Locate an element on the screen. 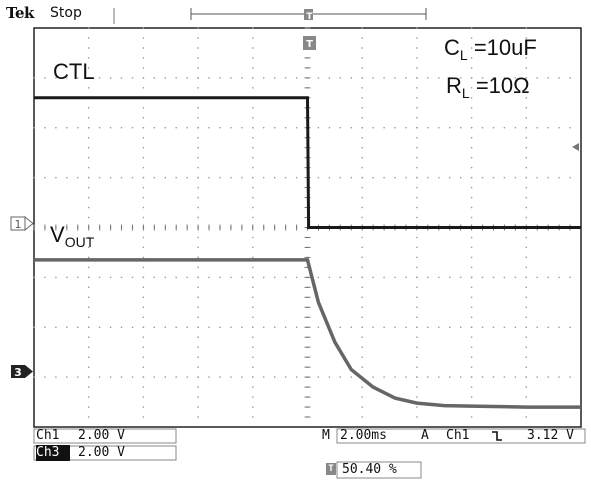 Image resolution: width=591 pixels, height=482 pixels. trigger-position-icon is located at coordinates (331, 469).